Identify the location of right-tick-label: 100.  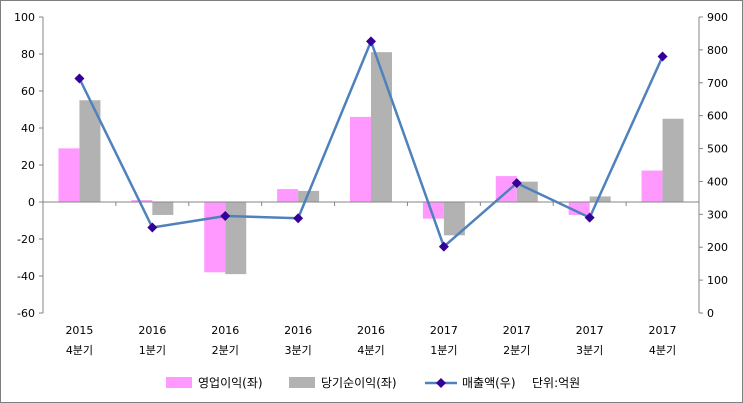
(717, 280).